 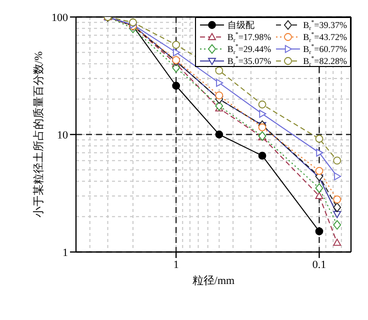 I want to click on x-tick-label: 0.1, so click(x=319, y=264).